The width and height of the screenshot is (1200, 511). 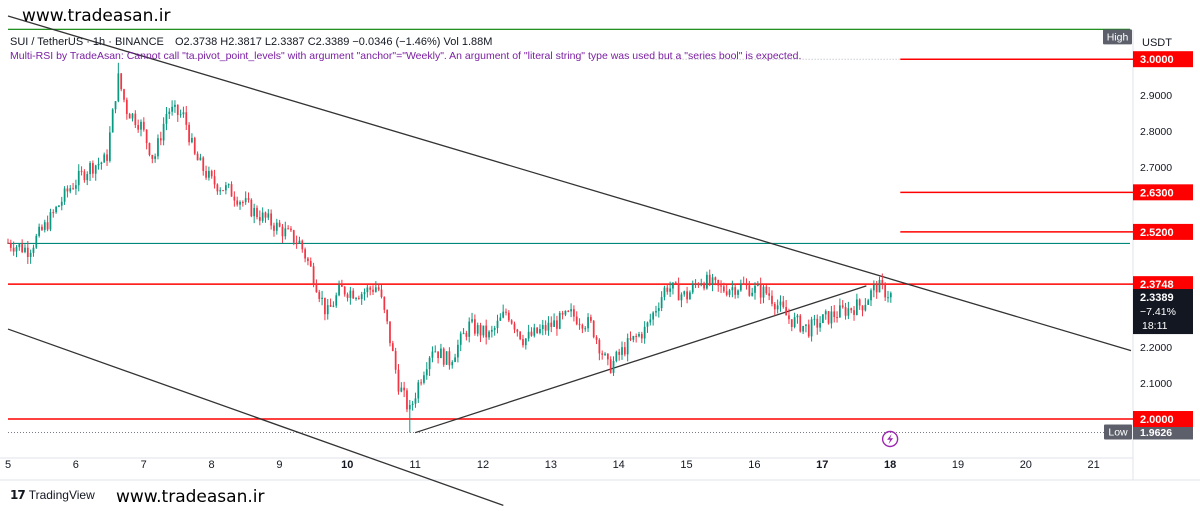 I want to click on time-axis: 5 6 7 8 9 10 11 12 13 14 15 16 17 18 19 20 21, so click(x=552, y=465).